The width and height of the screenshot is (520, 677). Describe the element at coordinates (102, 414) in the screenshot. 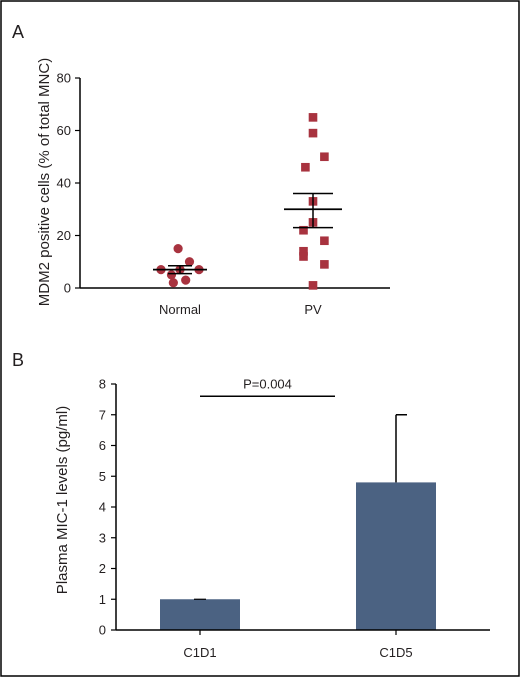

I see `panel-b-y-tick-label: 7` at that location.